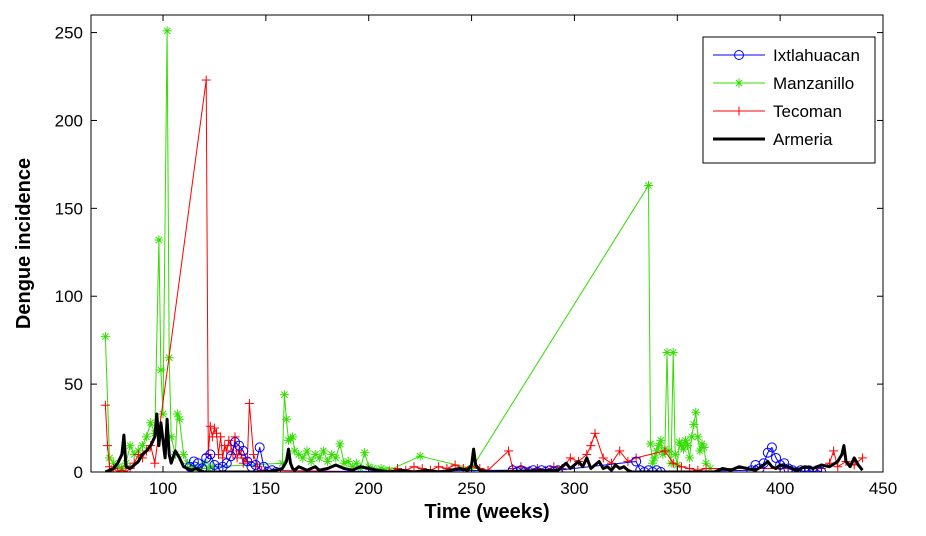  What do you see at coordinates (786, 55) in the screenshot?
I see `legend-item-ixtlahuacan: Ixtlahuacan` at bounding box center [786, 55].